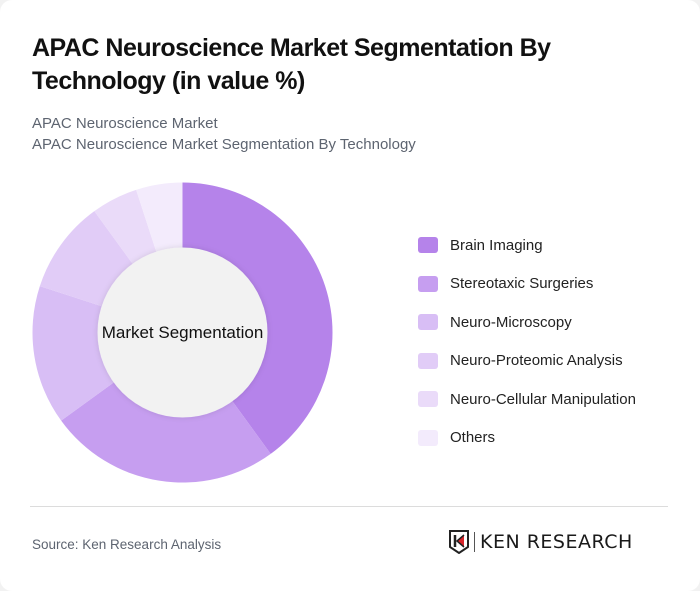 The width and height of the screenshot is (700, 591). I want to click on donut-slice-neuro-cellular-manipulation, so click(125, 227).